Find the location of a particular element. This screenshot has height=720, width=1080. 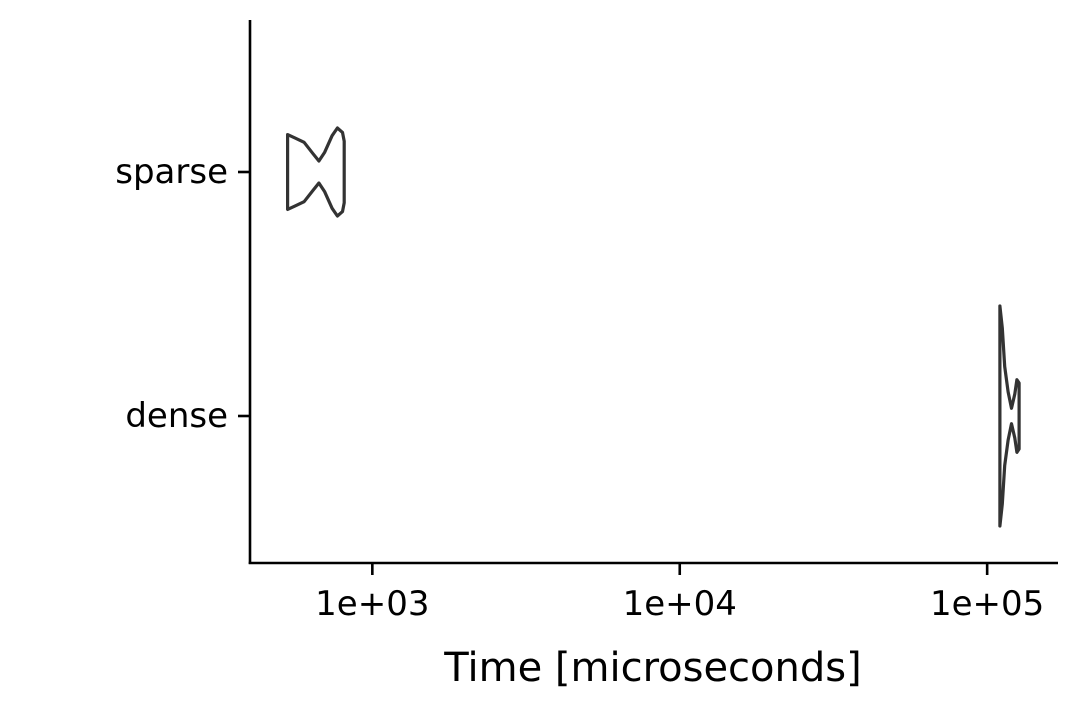

x-tick-label-1e3: 1e+03 is located at coordinates (372, 604).